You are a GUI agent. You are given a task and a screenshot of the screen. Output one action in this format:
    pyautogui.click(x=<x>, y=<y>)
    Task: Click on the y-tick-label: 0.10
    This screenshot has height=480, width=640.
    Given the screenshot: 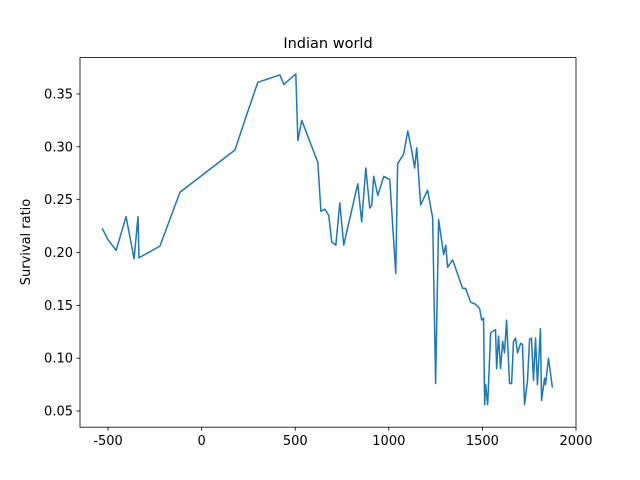 What is the action you would take?
    pyautogui.click(x=58, y=359)
    